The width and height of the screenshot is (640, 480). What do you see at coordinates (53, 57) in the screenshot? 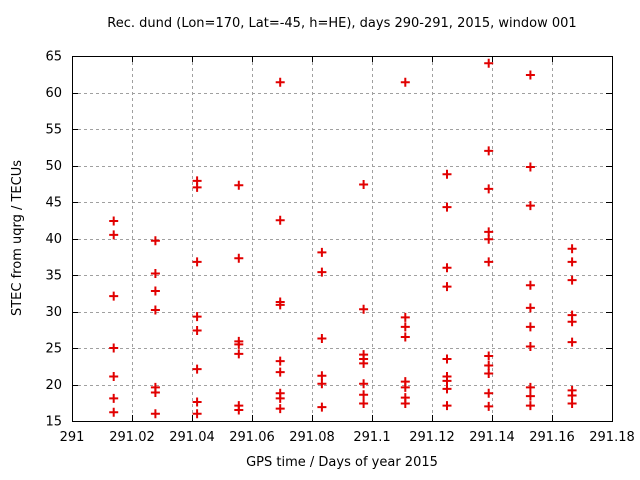
I see `y-tick-label: 65` at bounding box center [53, 57].